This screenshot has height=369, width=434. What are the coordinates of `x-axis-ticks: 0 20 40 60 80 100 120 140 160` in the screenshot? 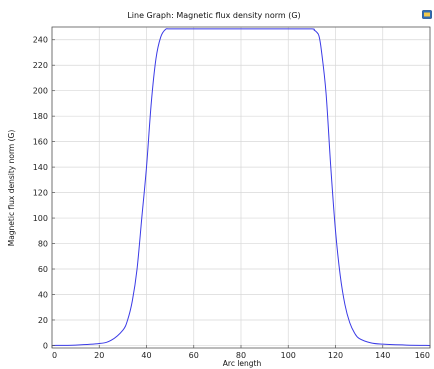 It's located at (241, 352).